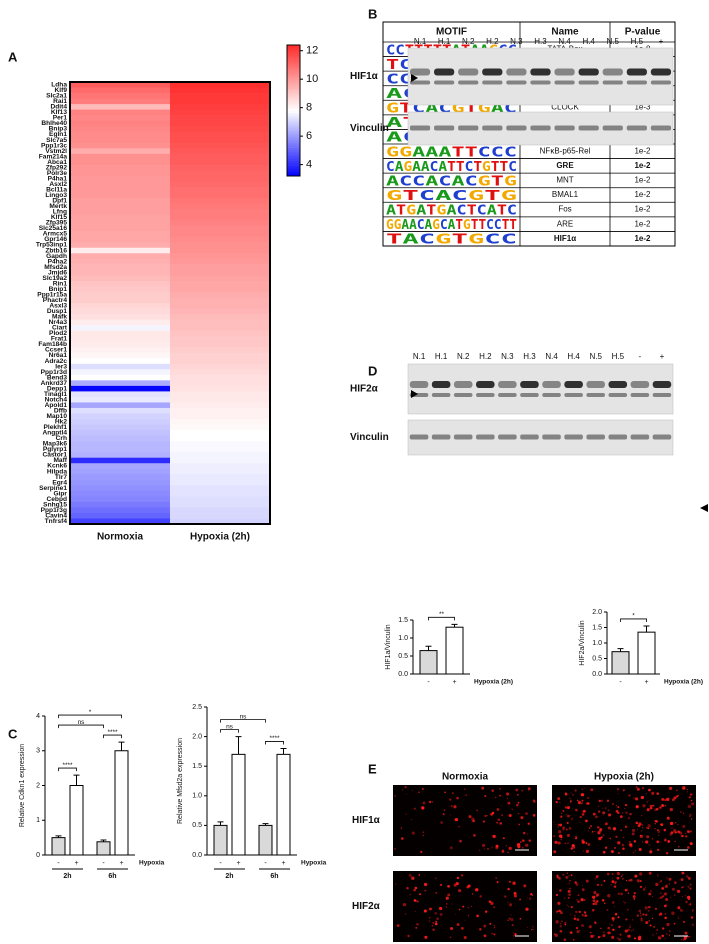 The width and height of the screenshot is (709, 944). What do you see at coordinates (637, 41) in the screenshot?
I see `lane-label: H.5` at bounding box center [637, 41].